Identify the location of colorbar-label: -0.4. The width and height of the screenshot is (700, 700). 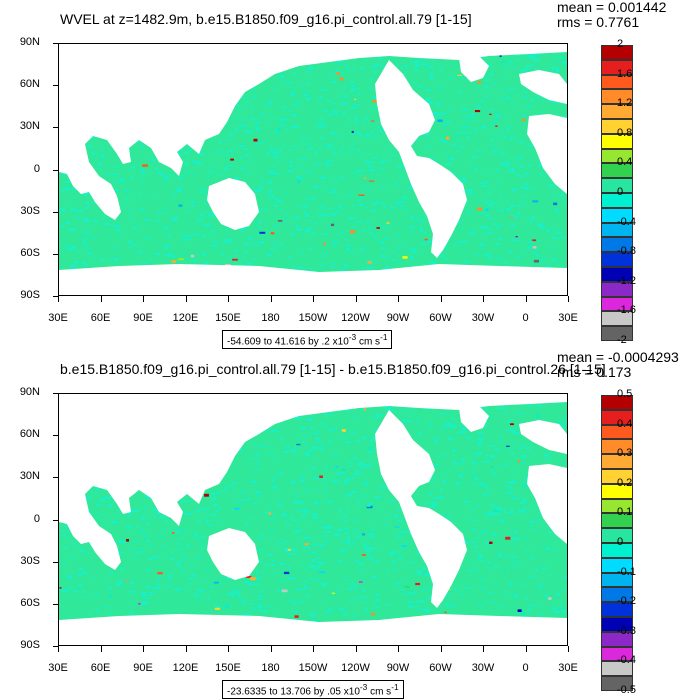
(626, 221).